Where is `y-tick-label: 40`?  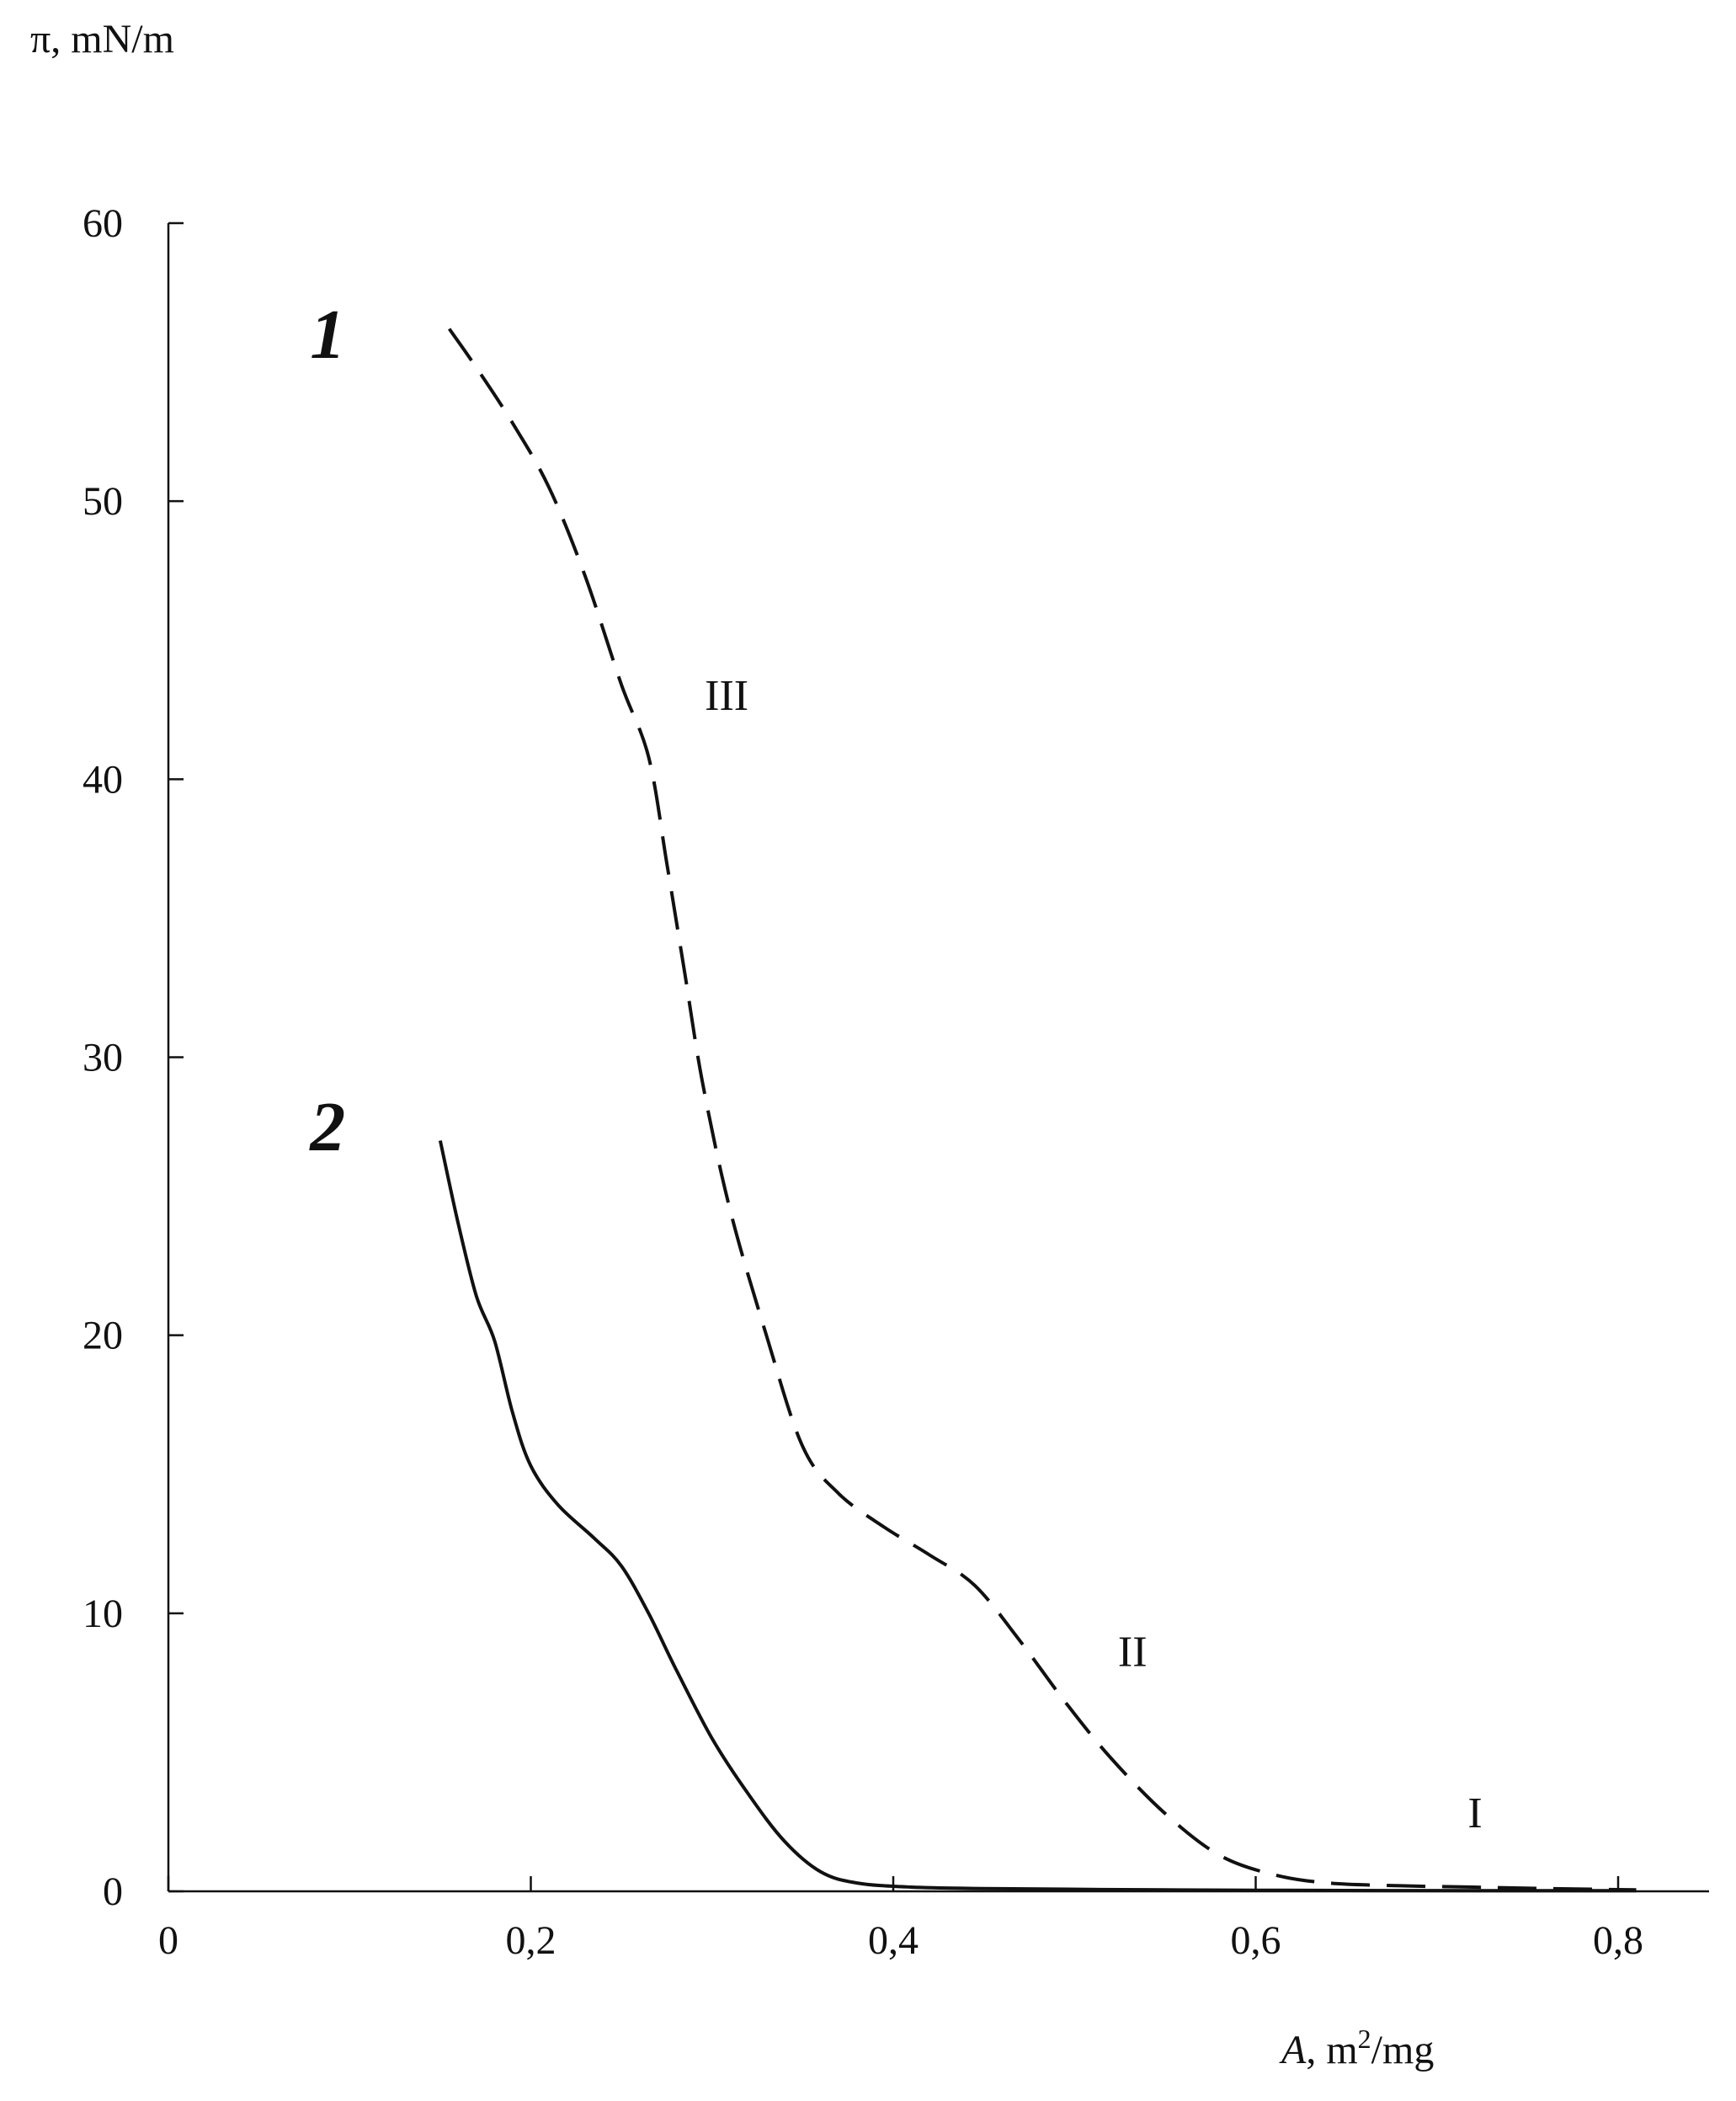 y-tick-label: 40 is located at coordinates (103, 779).